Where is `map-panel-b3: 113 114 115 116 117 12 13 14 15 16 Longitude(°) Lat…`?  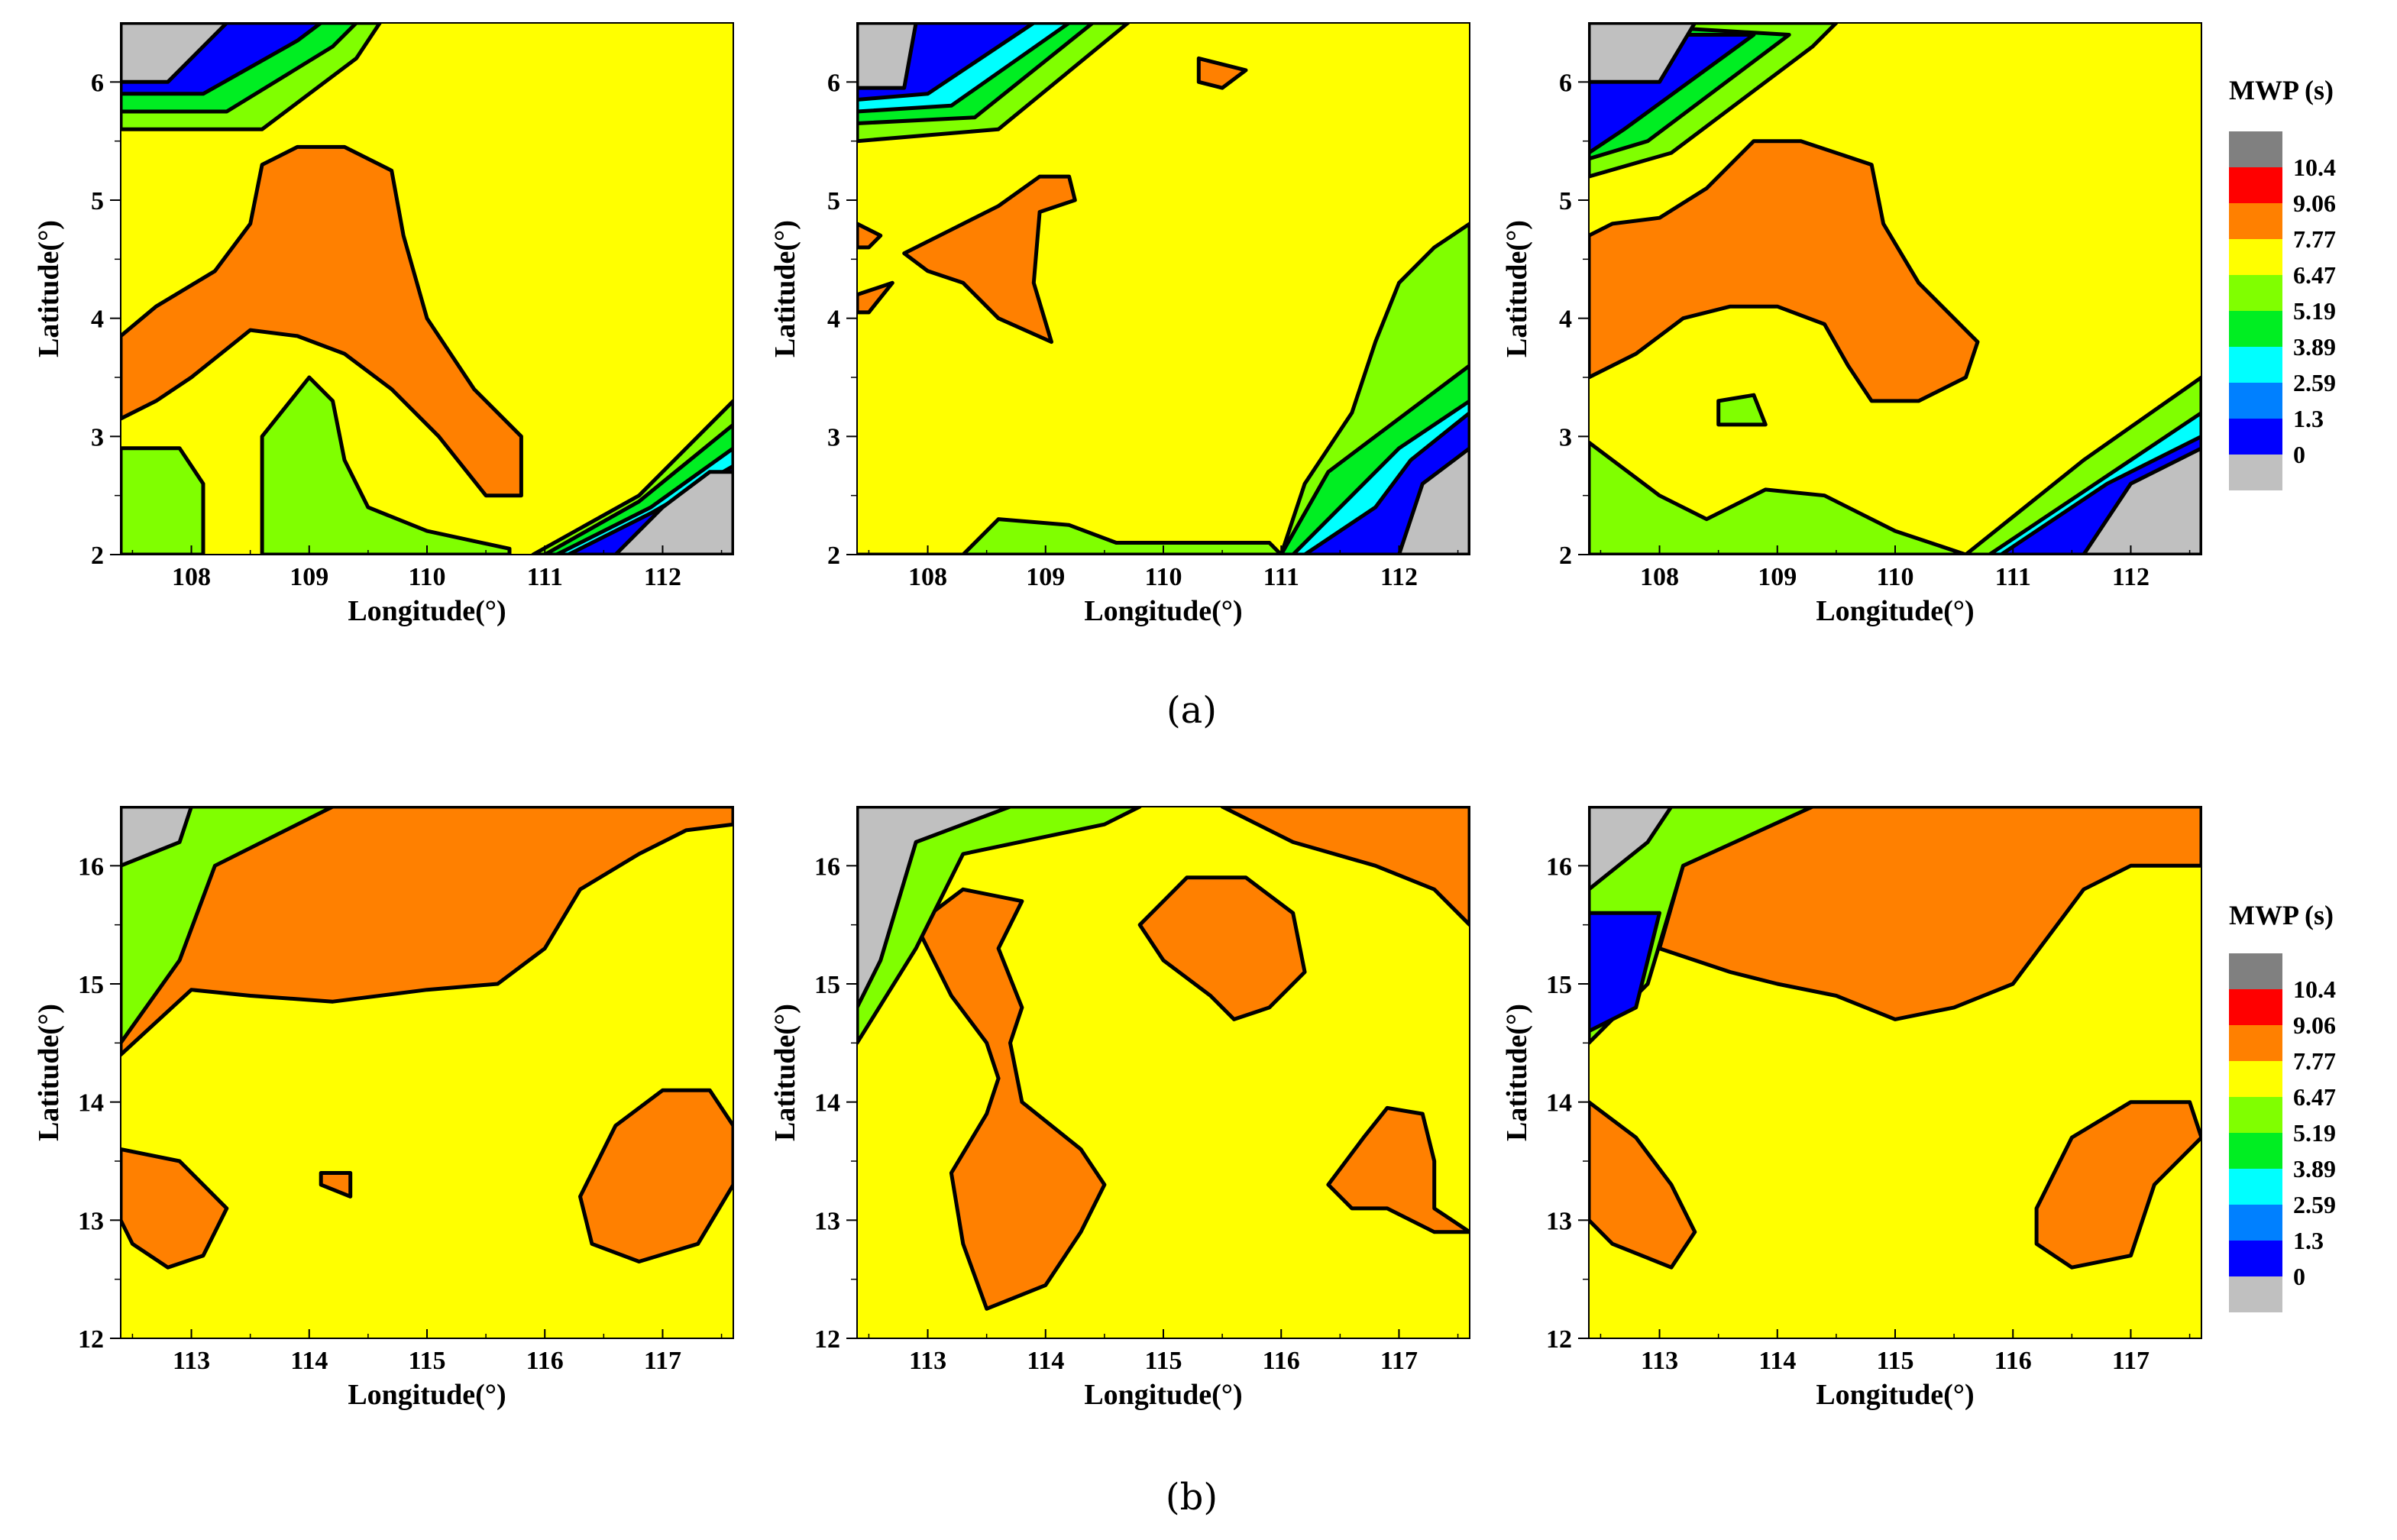
map-panel-b3: 113 114 115 116 117 12 13 14 15 16 Longitude(°) Lat… is located at coordinates (1851, 1108).